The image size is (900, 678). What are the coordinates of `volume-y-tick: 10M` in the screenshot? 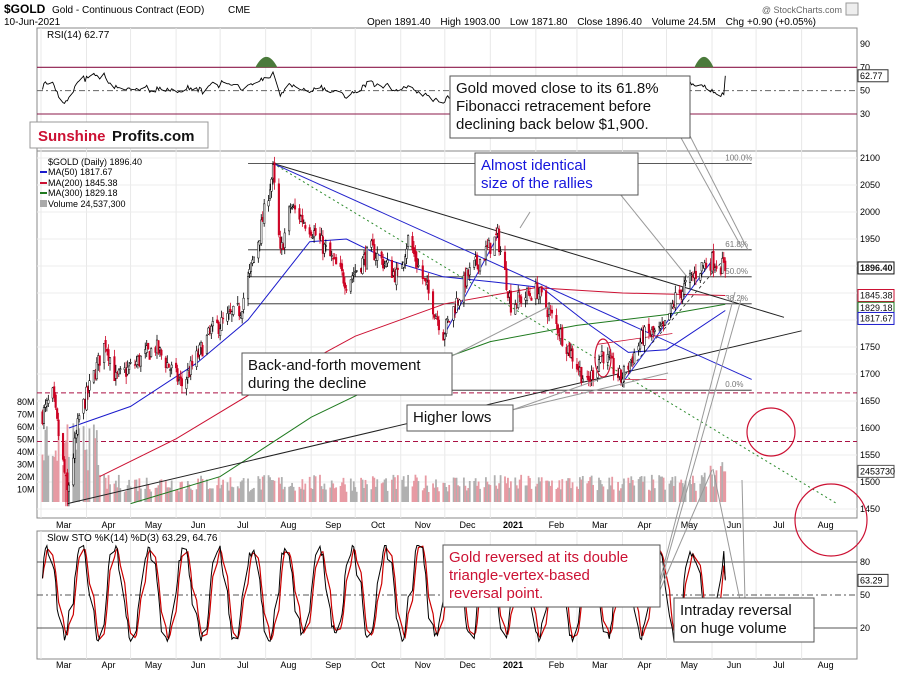 It's located at (26, 490).